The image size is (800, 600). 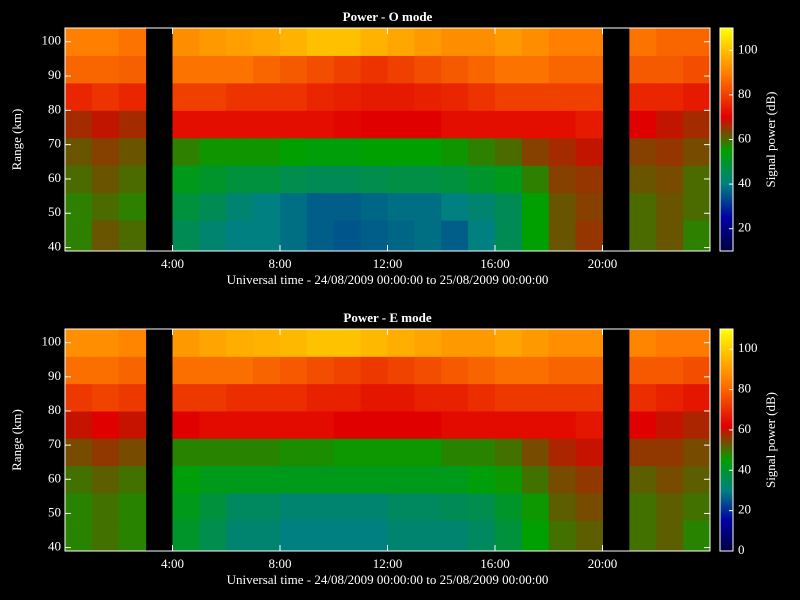 What do you see at coordinates (748, 347) in the screenshot?
I see `colorbar-tick-label: 100` at bounding box center [748, 347].